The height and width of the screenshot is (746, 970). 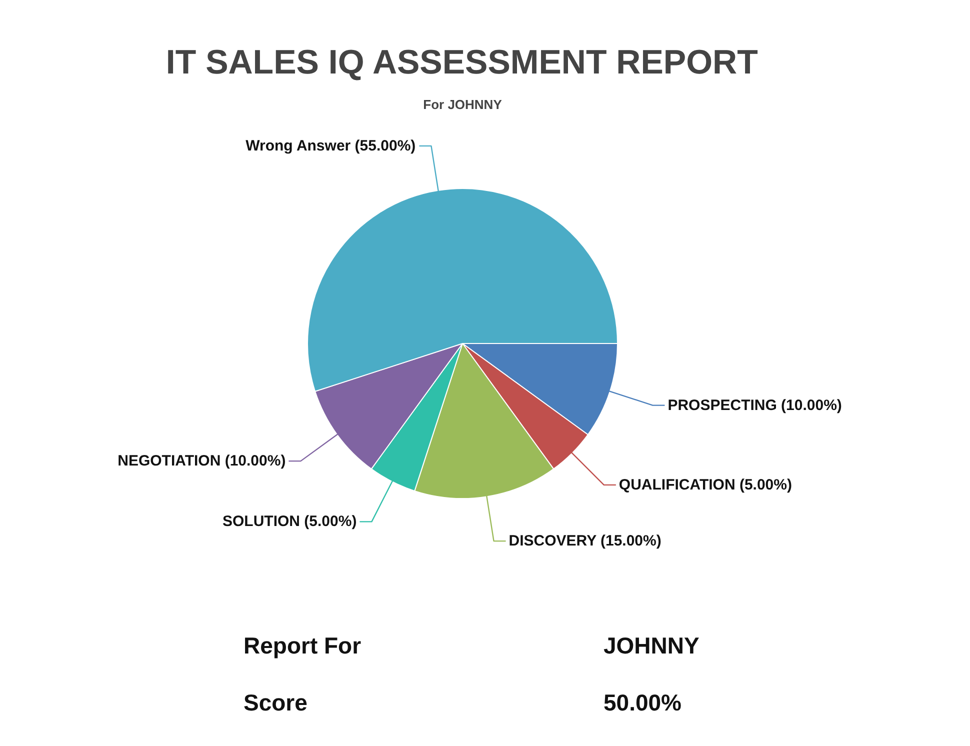 What do you see at coordinates (462, 63) in the screenshot?
I see `chart-title: IT SALES IQ ASSESSMENT REPORT` at bounding box center [462, 63].